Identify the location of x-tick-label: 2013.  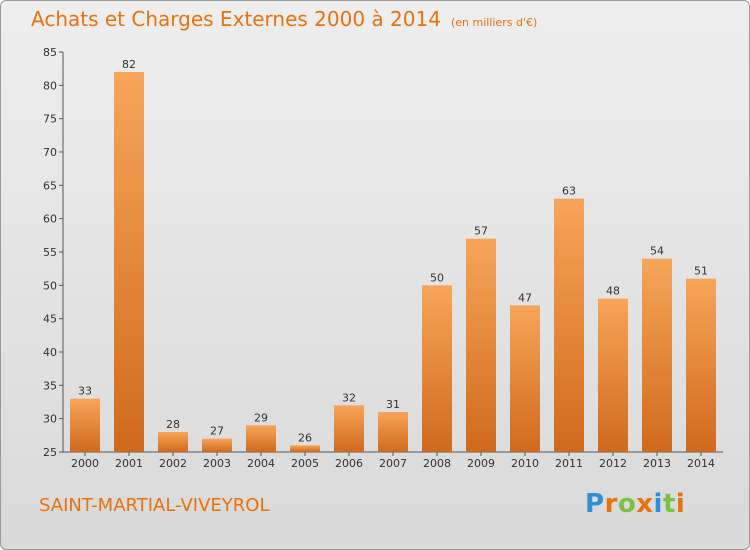
(657, 463).